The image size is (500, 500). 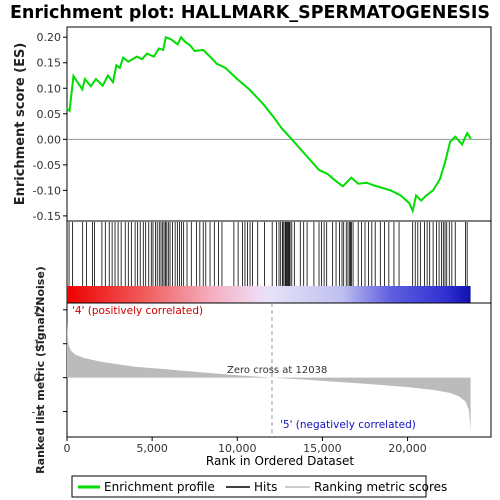 What do you see at coordinates (47, 165) in the screenshot?
I see `es-y-tick-label: -0.05` at bounding box center [47, 165].